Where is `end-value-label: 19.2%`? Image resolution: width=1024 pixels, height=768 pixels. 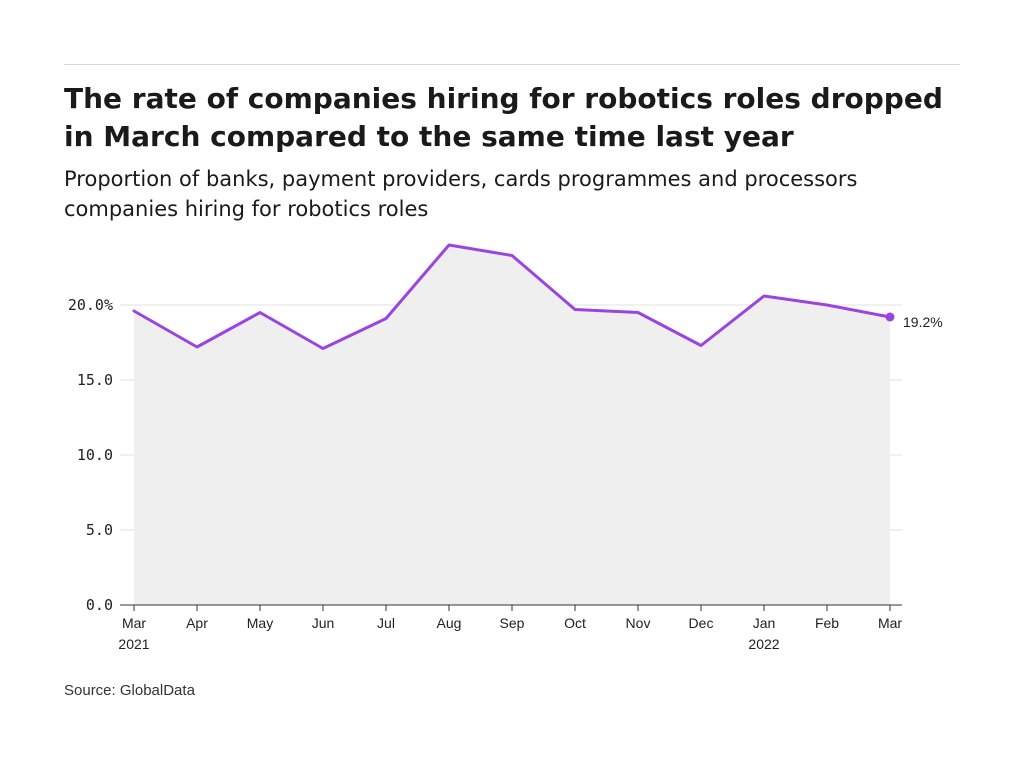
end-value-label: 19.2% is located at coordinates (923, 322).